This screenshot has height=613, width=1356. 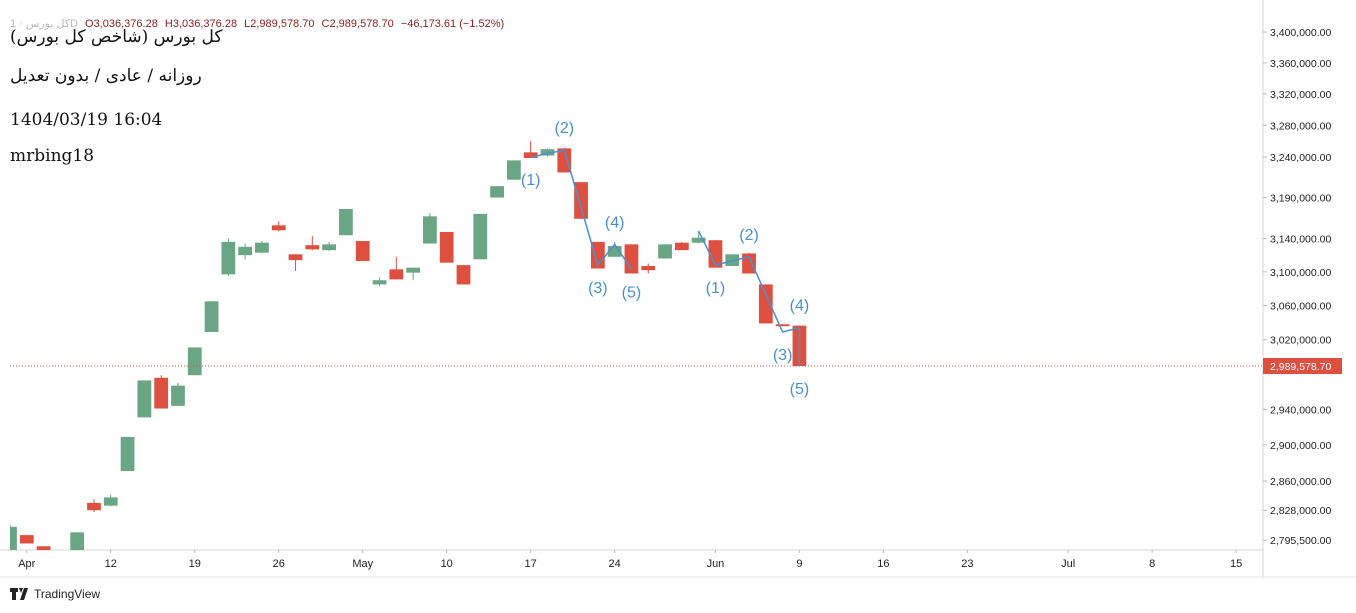 What do you see at coordinates (1300, 511) in the screenshot?
I see `y-tick-label: 2,828,000.00` at bounding box center [1300, 511].